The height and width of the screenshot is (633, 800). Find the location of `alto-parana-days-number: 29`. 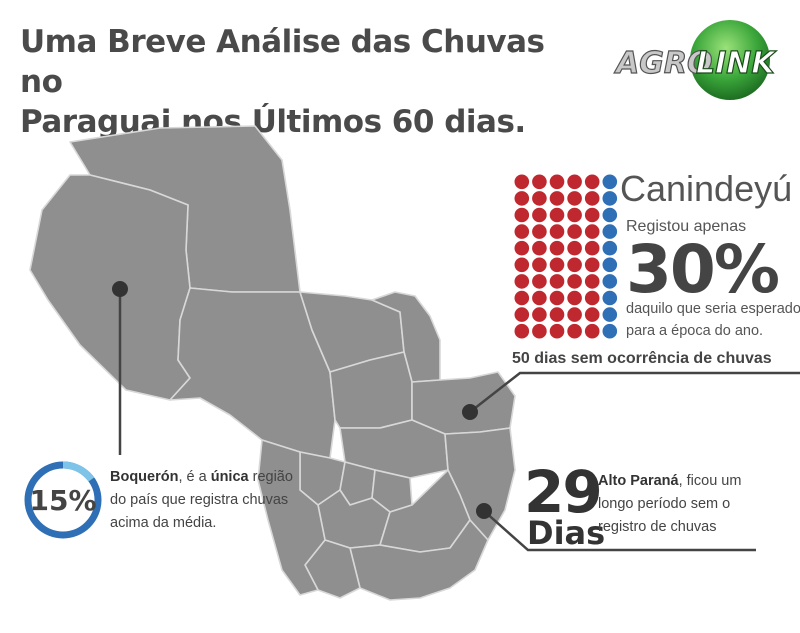

alto-parana-days-number: 29 is located at coordinates (563, 492).